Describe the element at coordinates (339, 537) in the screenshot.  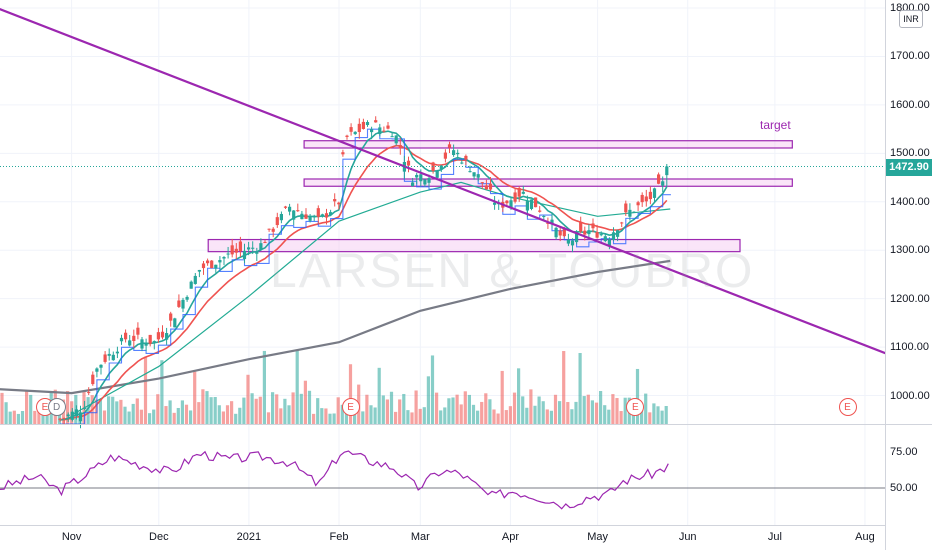
I see `time-tick-label: Feb` at that location.